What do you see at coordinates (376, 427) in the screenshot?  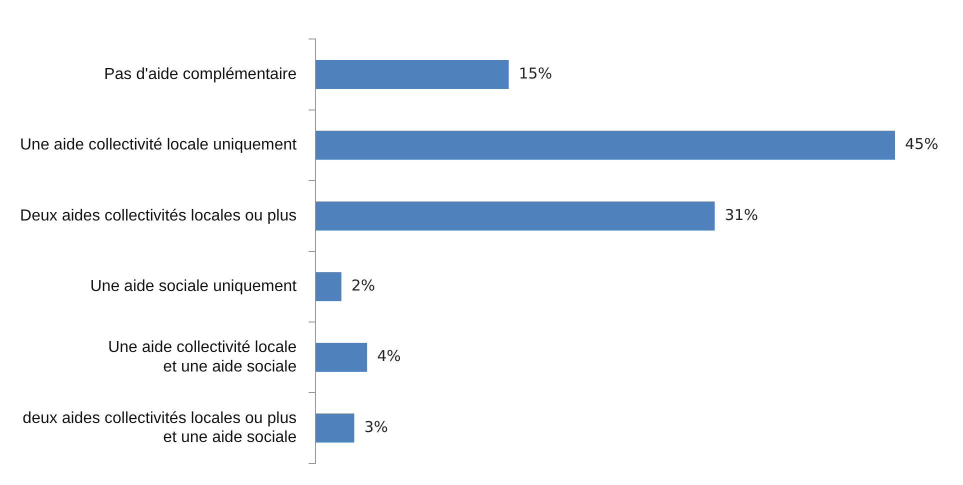 I see `data-label: 3%` at bounding box center [376, 427].